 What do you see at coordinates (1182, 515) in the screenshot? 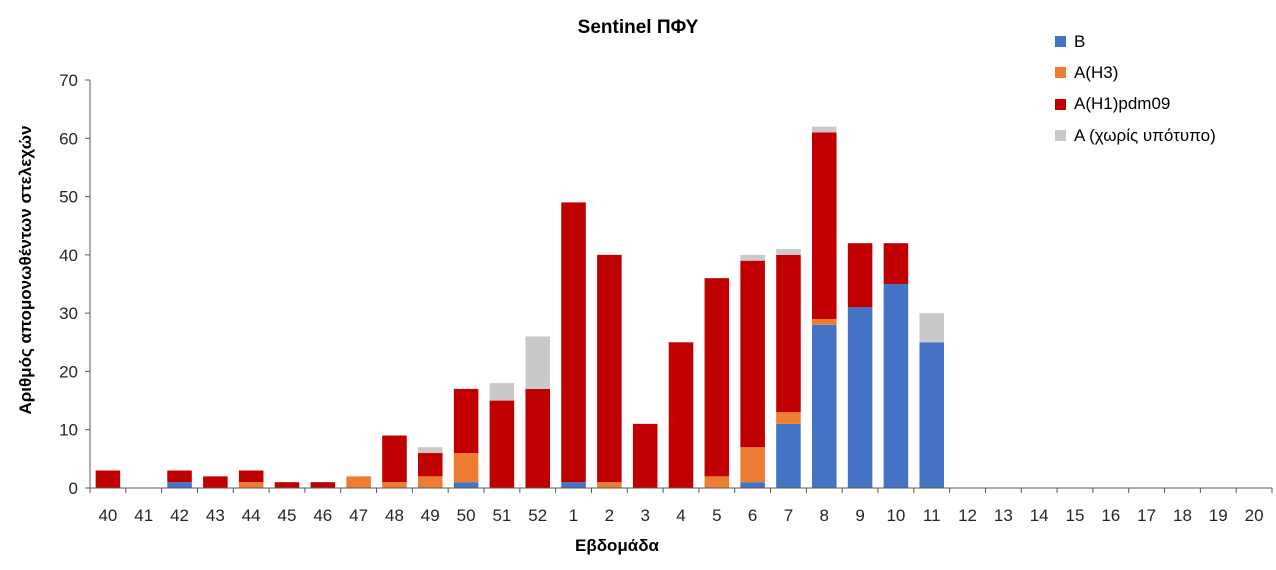
I see `x-tick-label: 18` at bounding box center [1182, 515].